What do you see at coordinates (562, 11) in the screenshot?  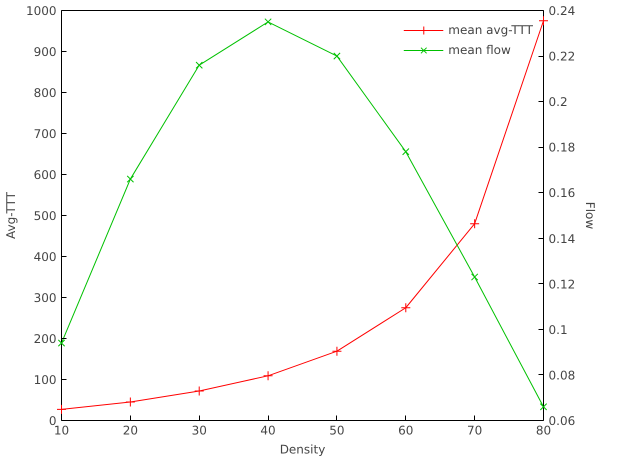 I see `y2-tick-label: 0.24` at bounding box center [562, 11].